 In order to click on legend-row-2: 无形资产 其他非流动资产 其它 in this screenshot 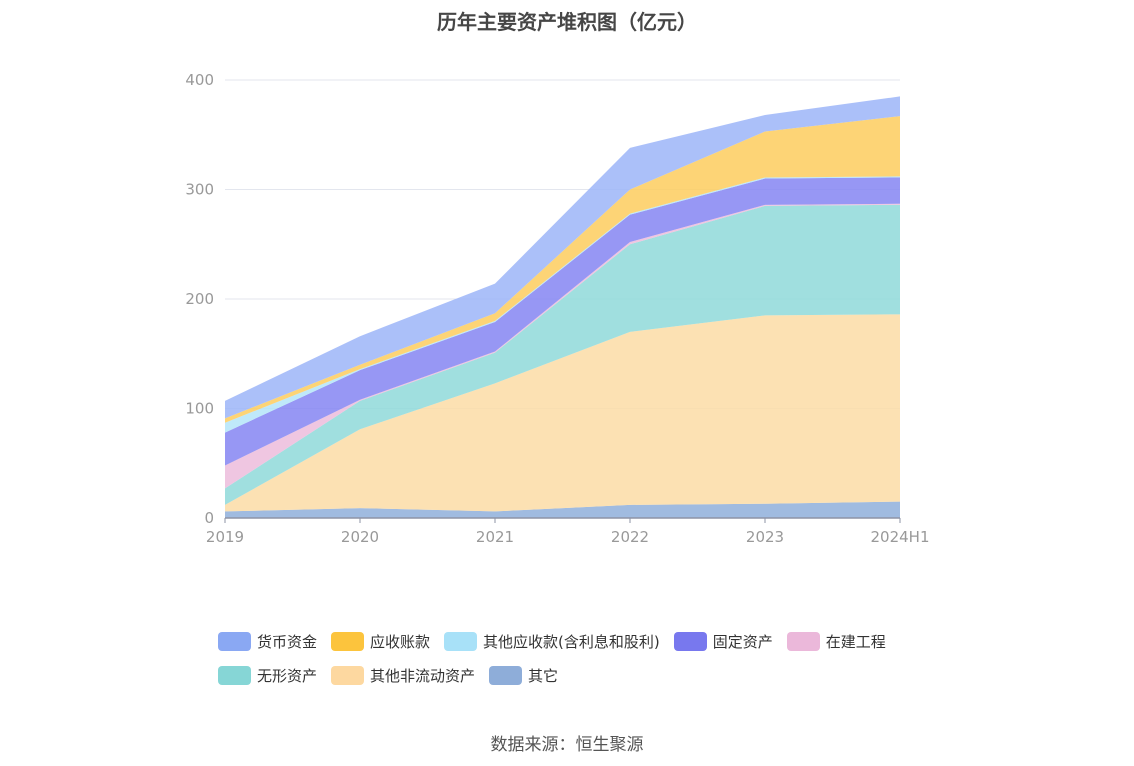, I will do `click(588, 675)`.